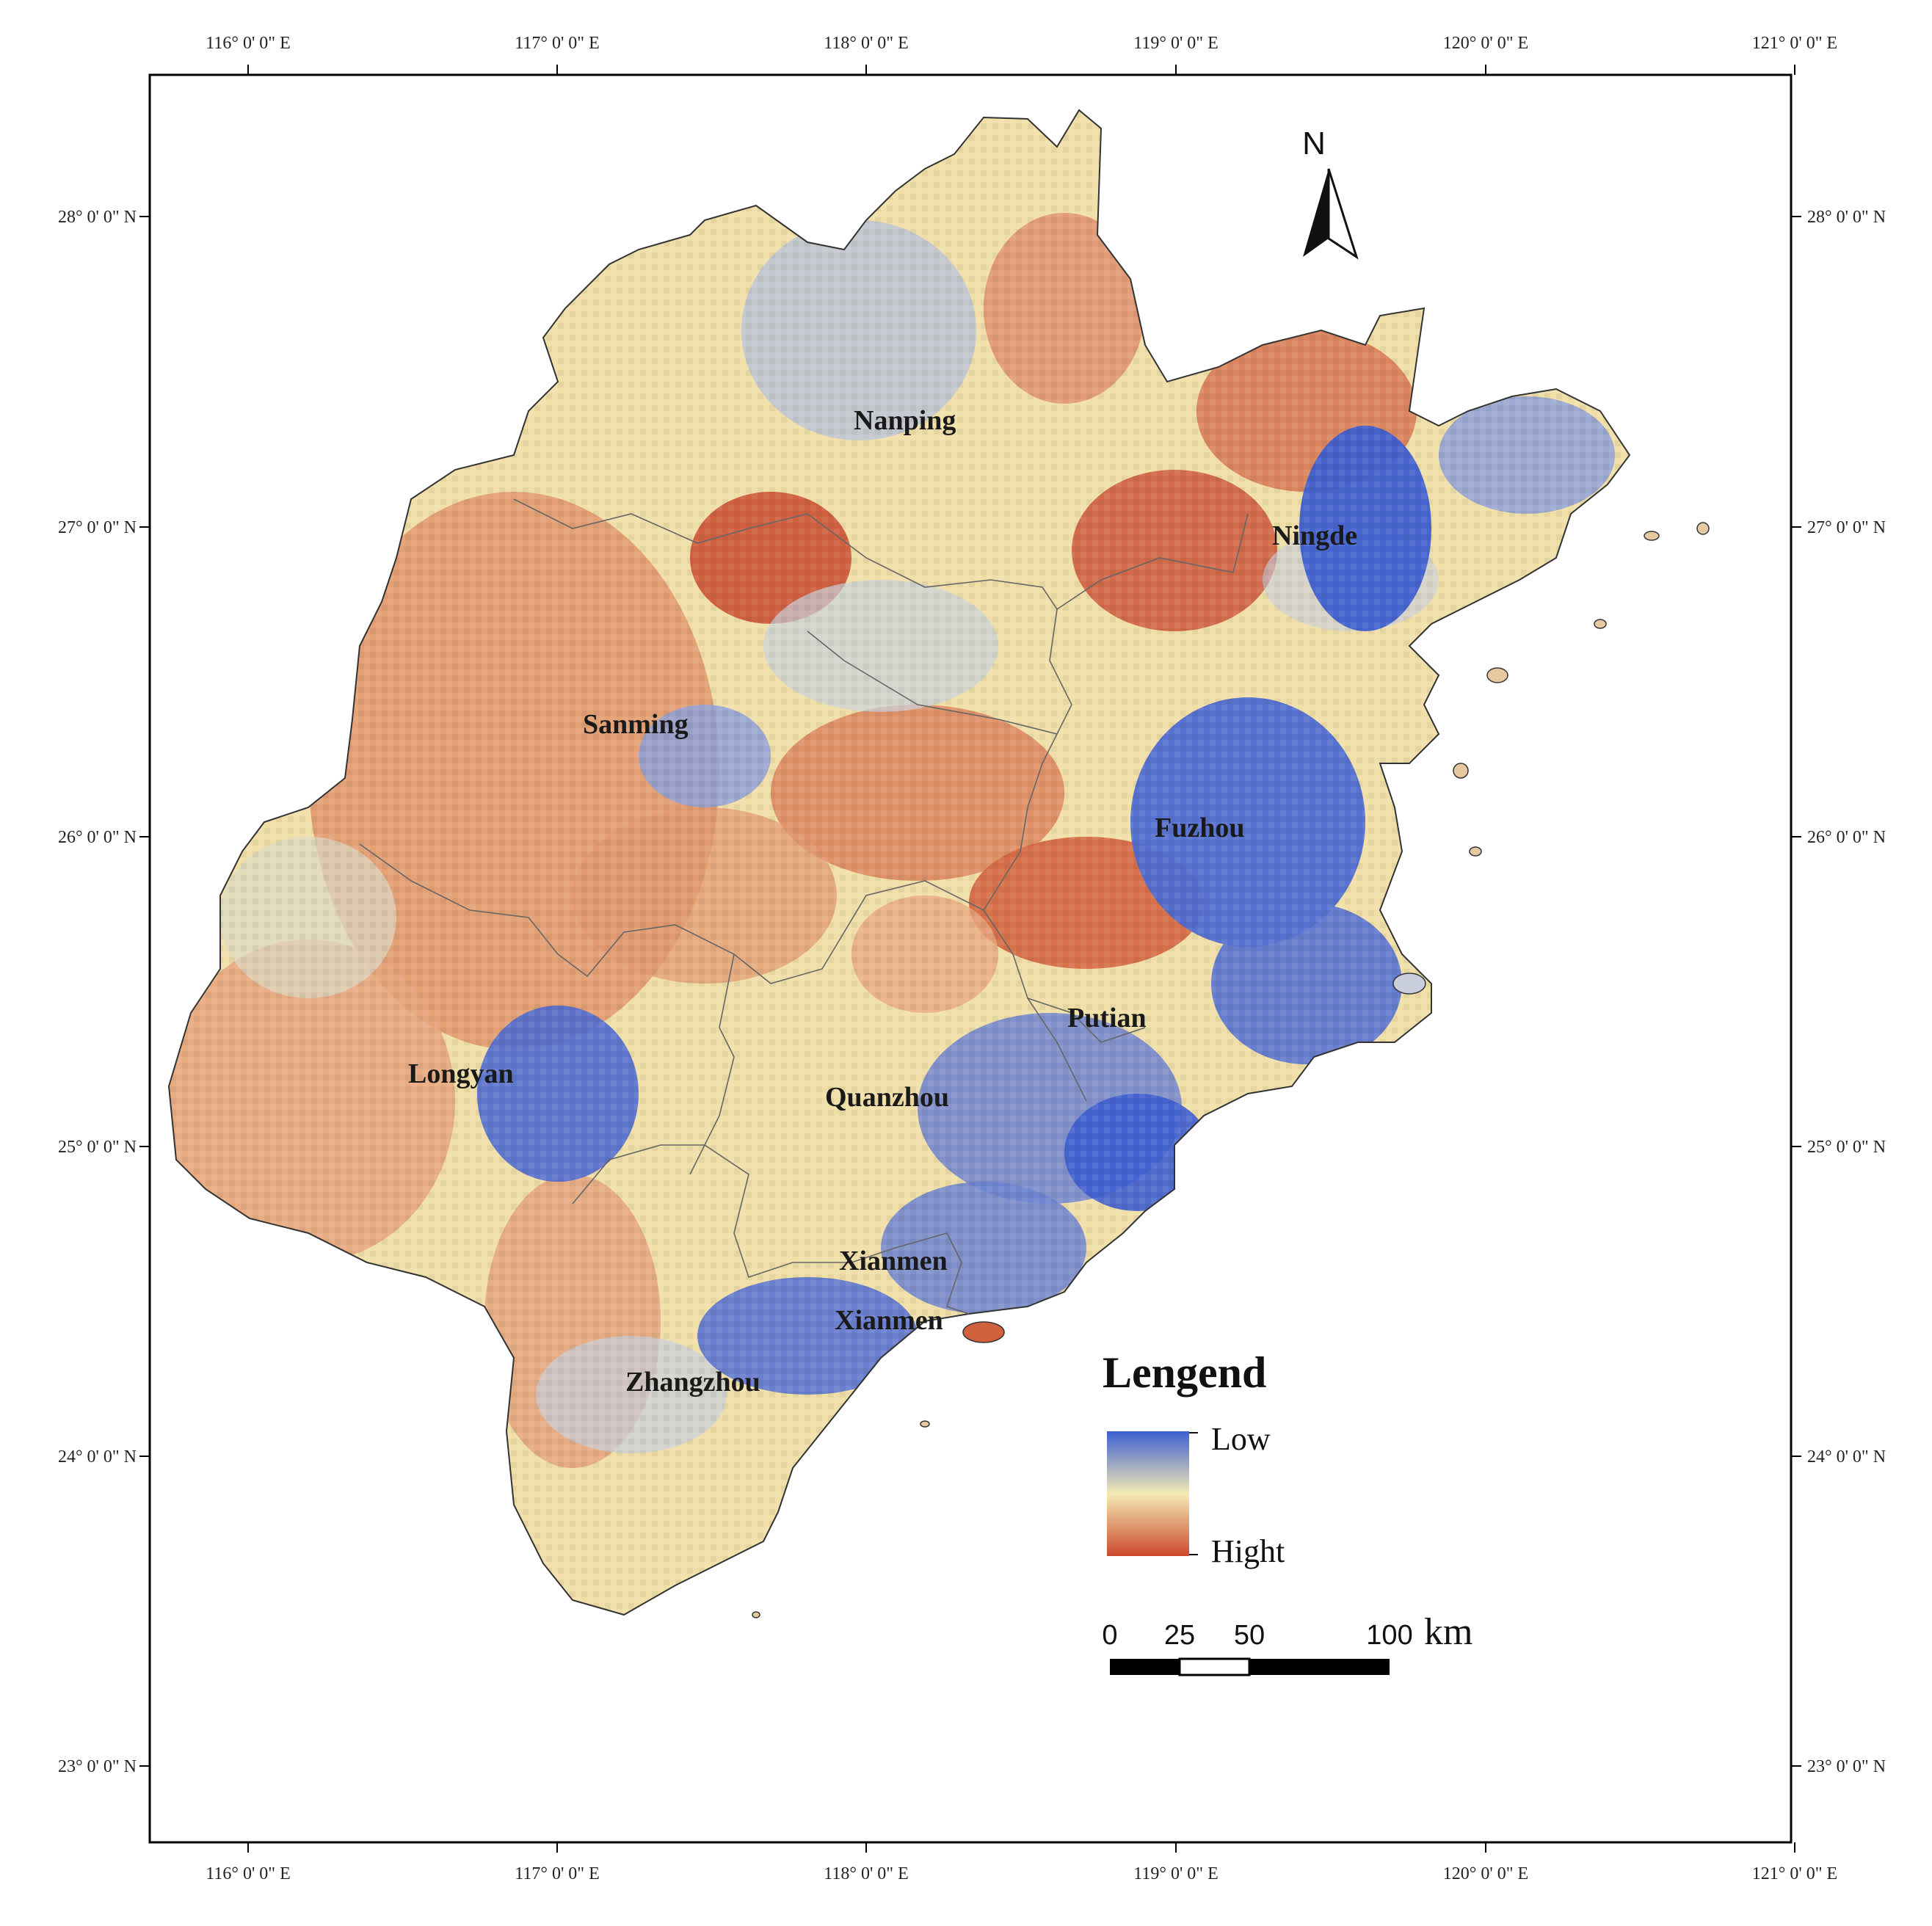 The height and width of the screenshot is (1926, 1932). I want to click on lat-label-right: 24° 0' 0" N, so click(1847, 1457).